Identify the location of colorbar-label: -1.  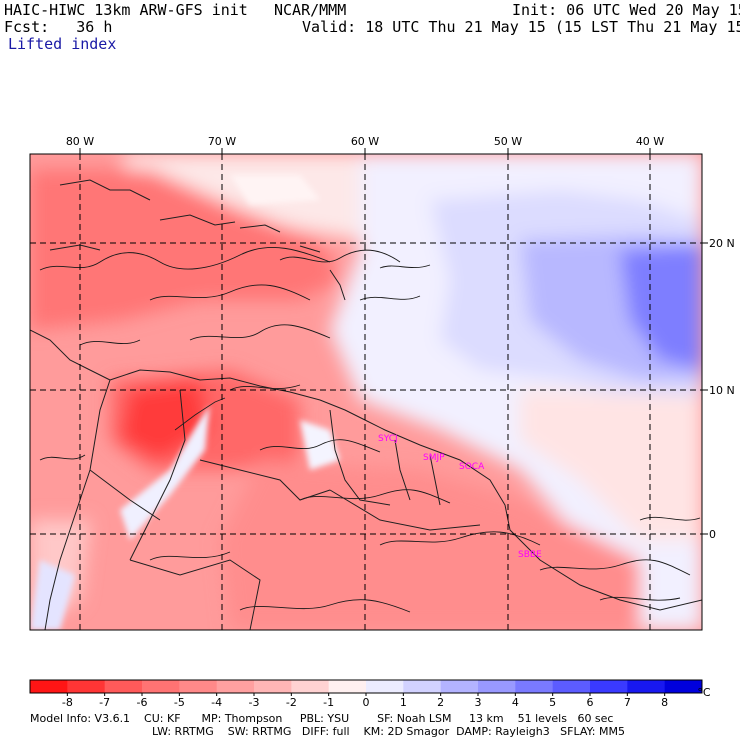
(328, 702).